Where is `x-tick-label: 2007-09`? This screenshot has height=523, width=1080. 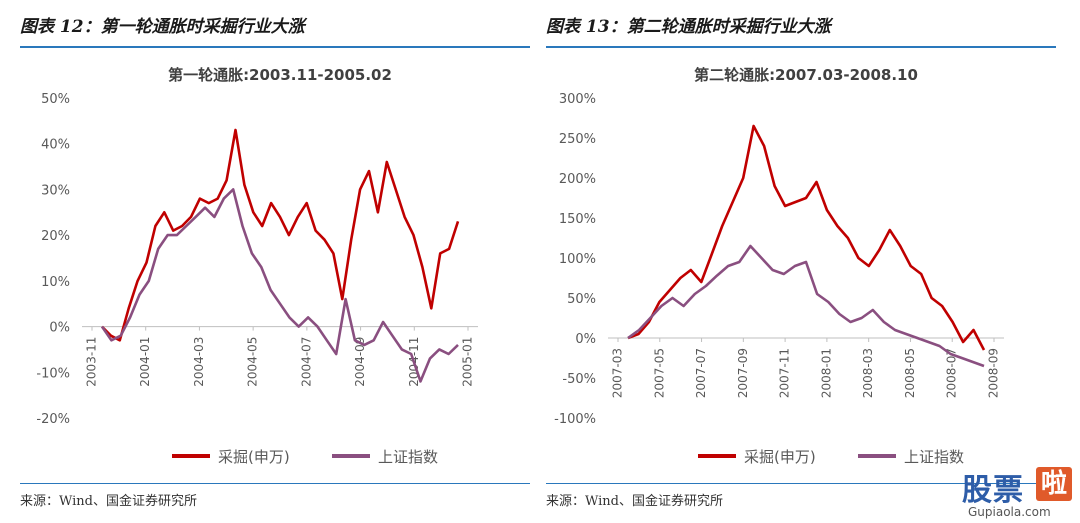 x-tick-label: 2007-09 is located at coordinates (743, 373).